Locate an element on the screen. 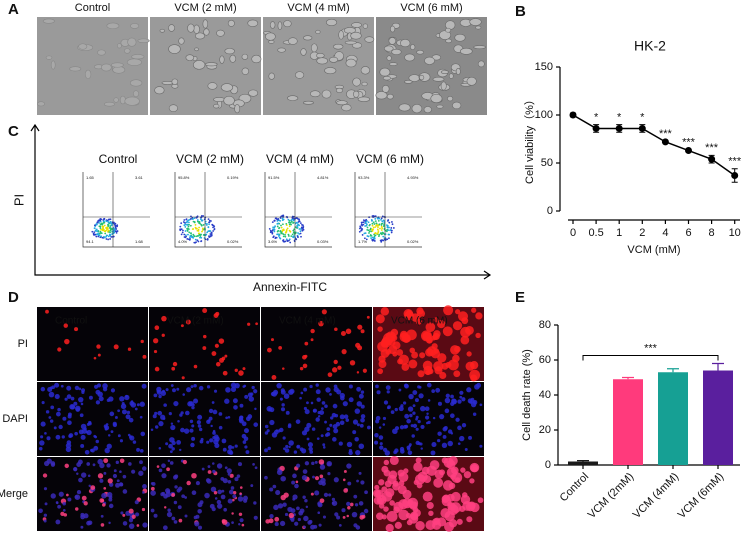 This screenshot has height=537, width=753. y-tick-label: 20 is located at coordinates (545, 430).